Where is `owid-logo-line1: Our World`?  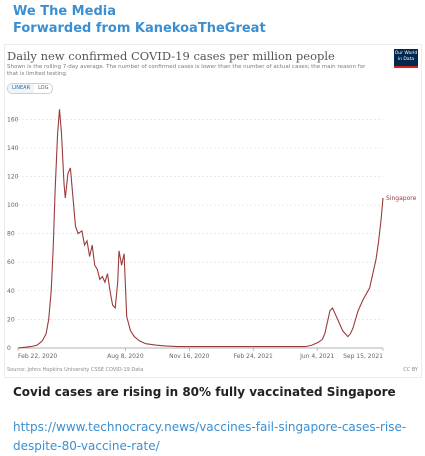 owid-logo-line1: Our World is located at coordinates (406, 53).